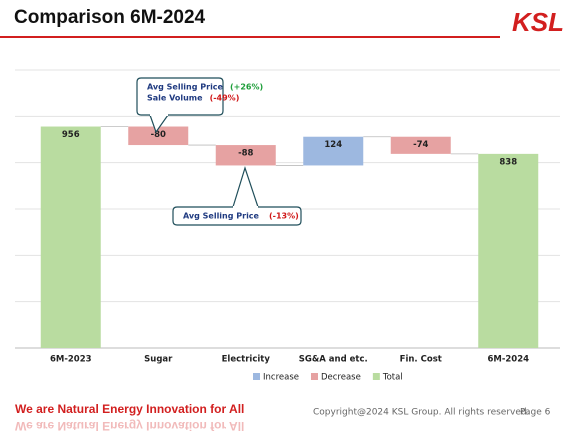 The image size is (577, 435). What do you see at coordinates (333, 145) in the screenshot?
I see `value-label: 124` at bounding box center [333, 145].